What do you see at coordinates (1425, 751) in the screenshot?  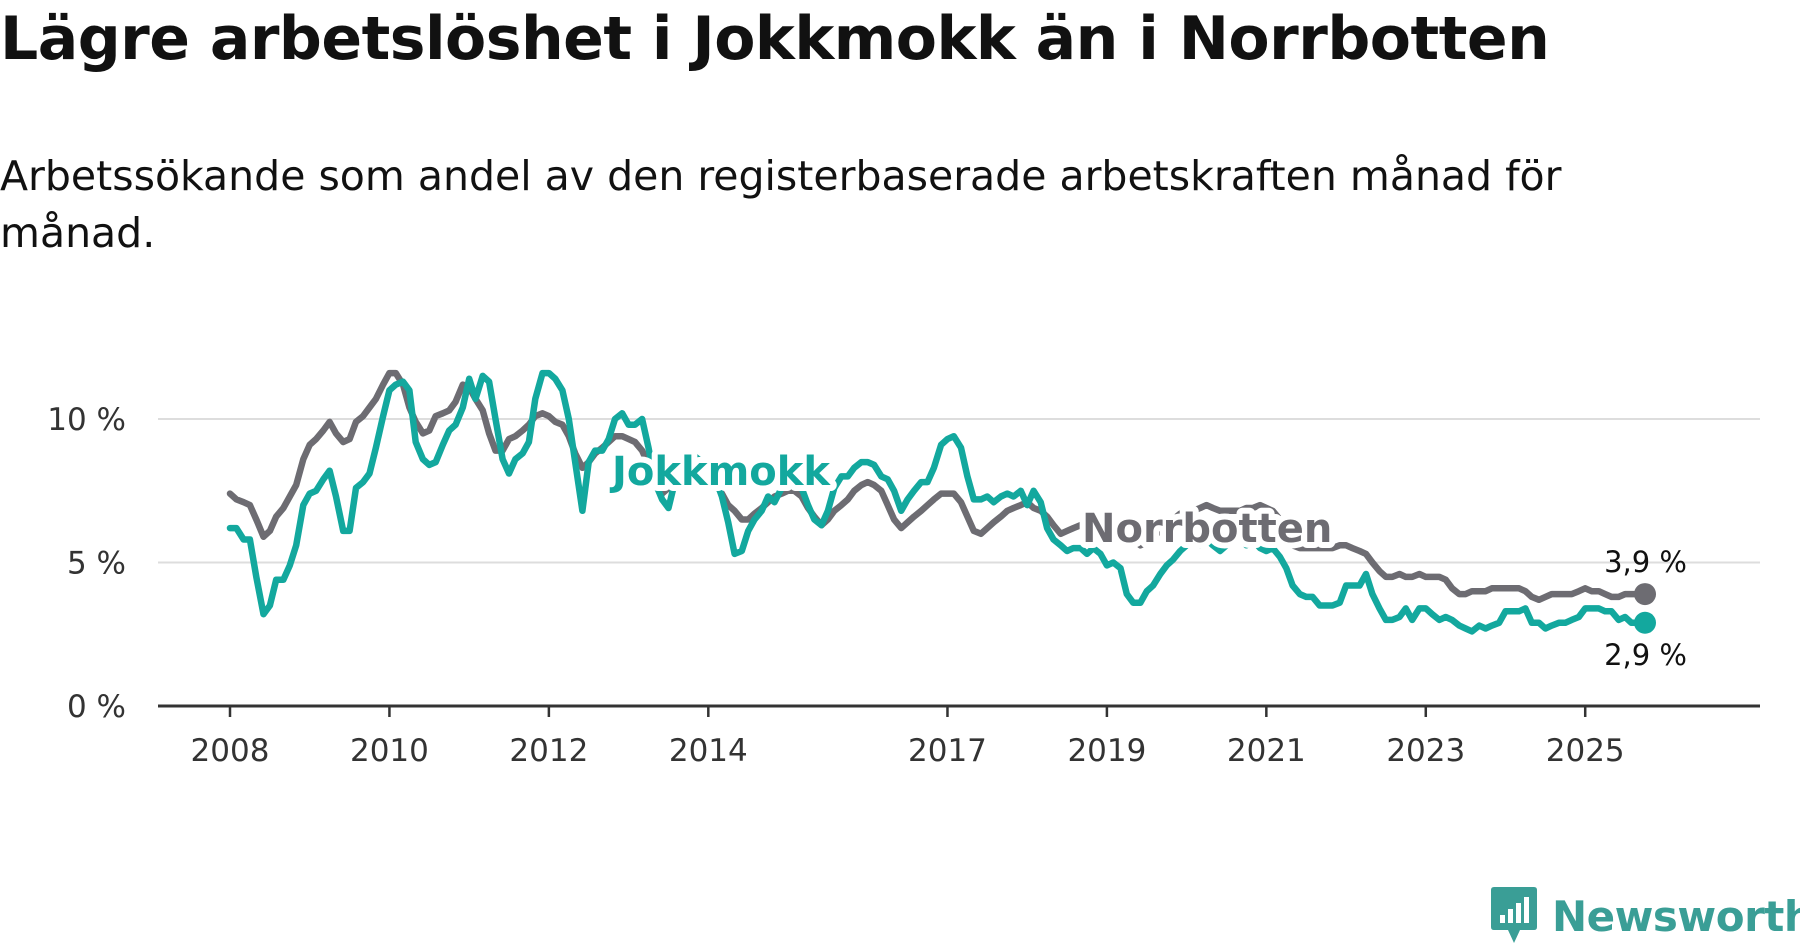 I see `x-tick-label: 2023` at bounding box center [1425, 751].